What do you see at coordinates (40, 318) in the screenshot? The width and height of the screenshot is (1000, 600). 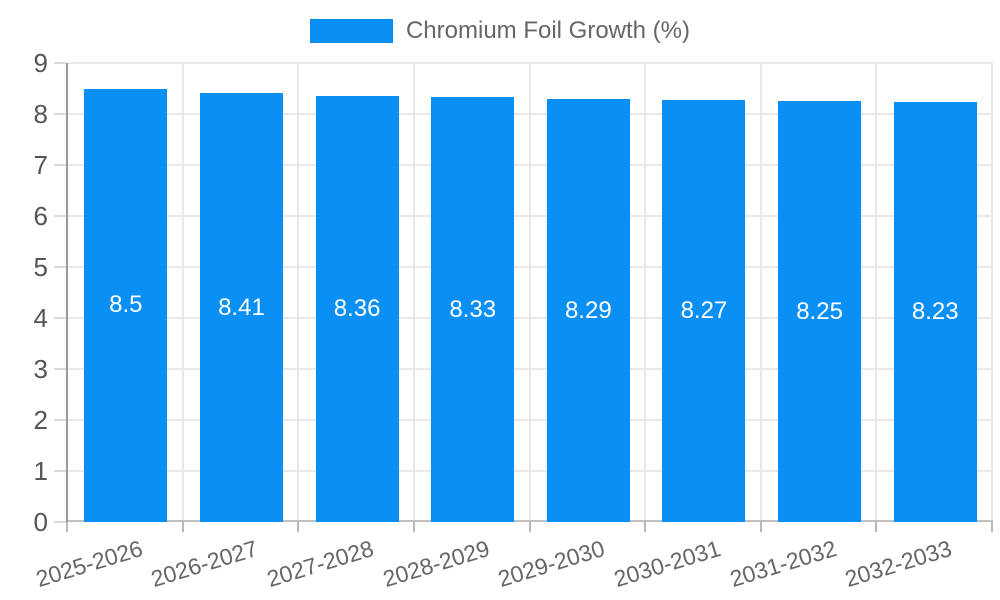 I see `y-axis-tick-label: 4` at bounding box center [40, 318].